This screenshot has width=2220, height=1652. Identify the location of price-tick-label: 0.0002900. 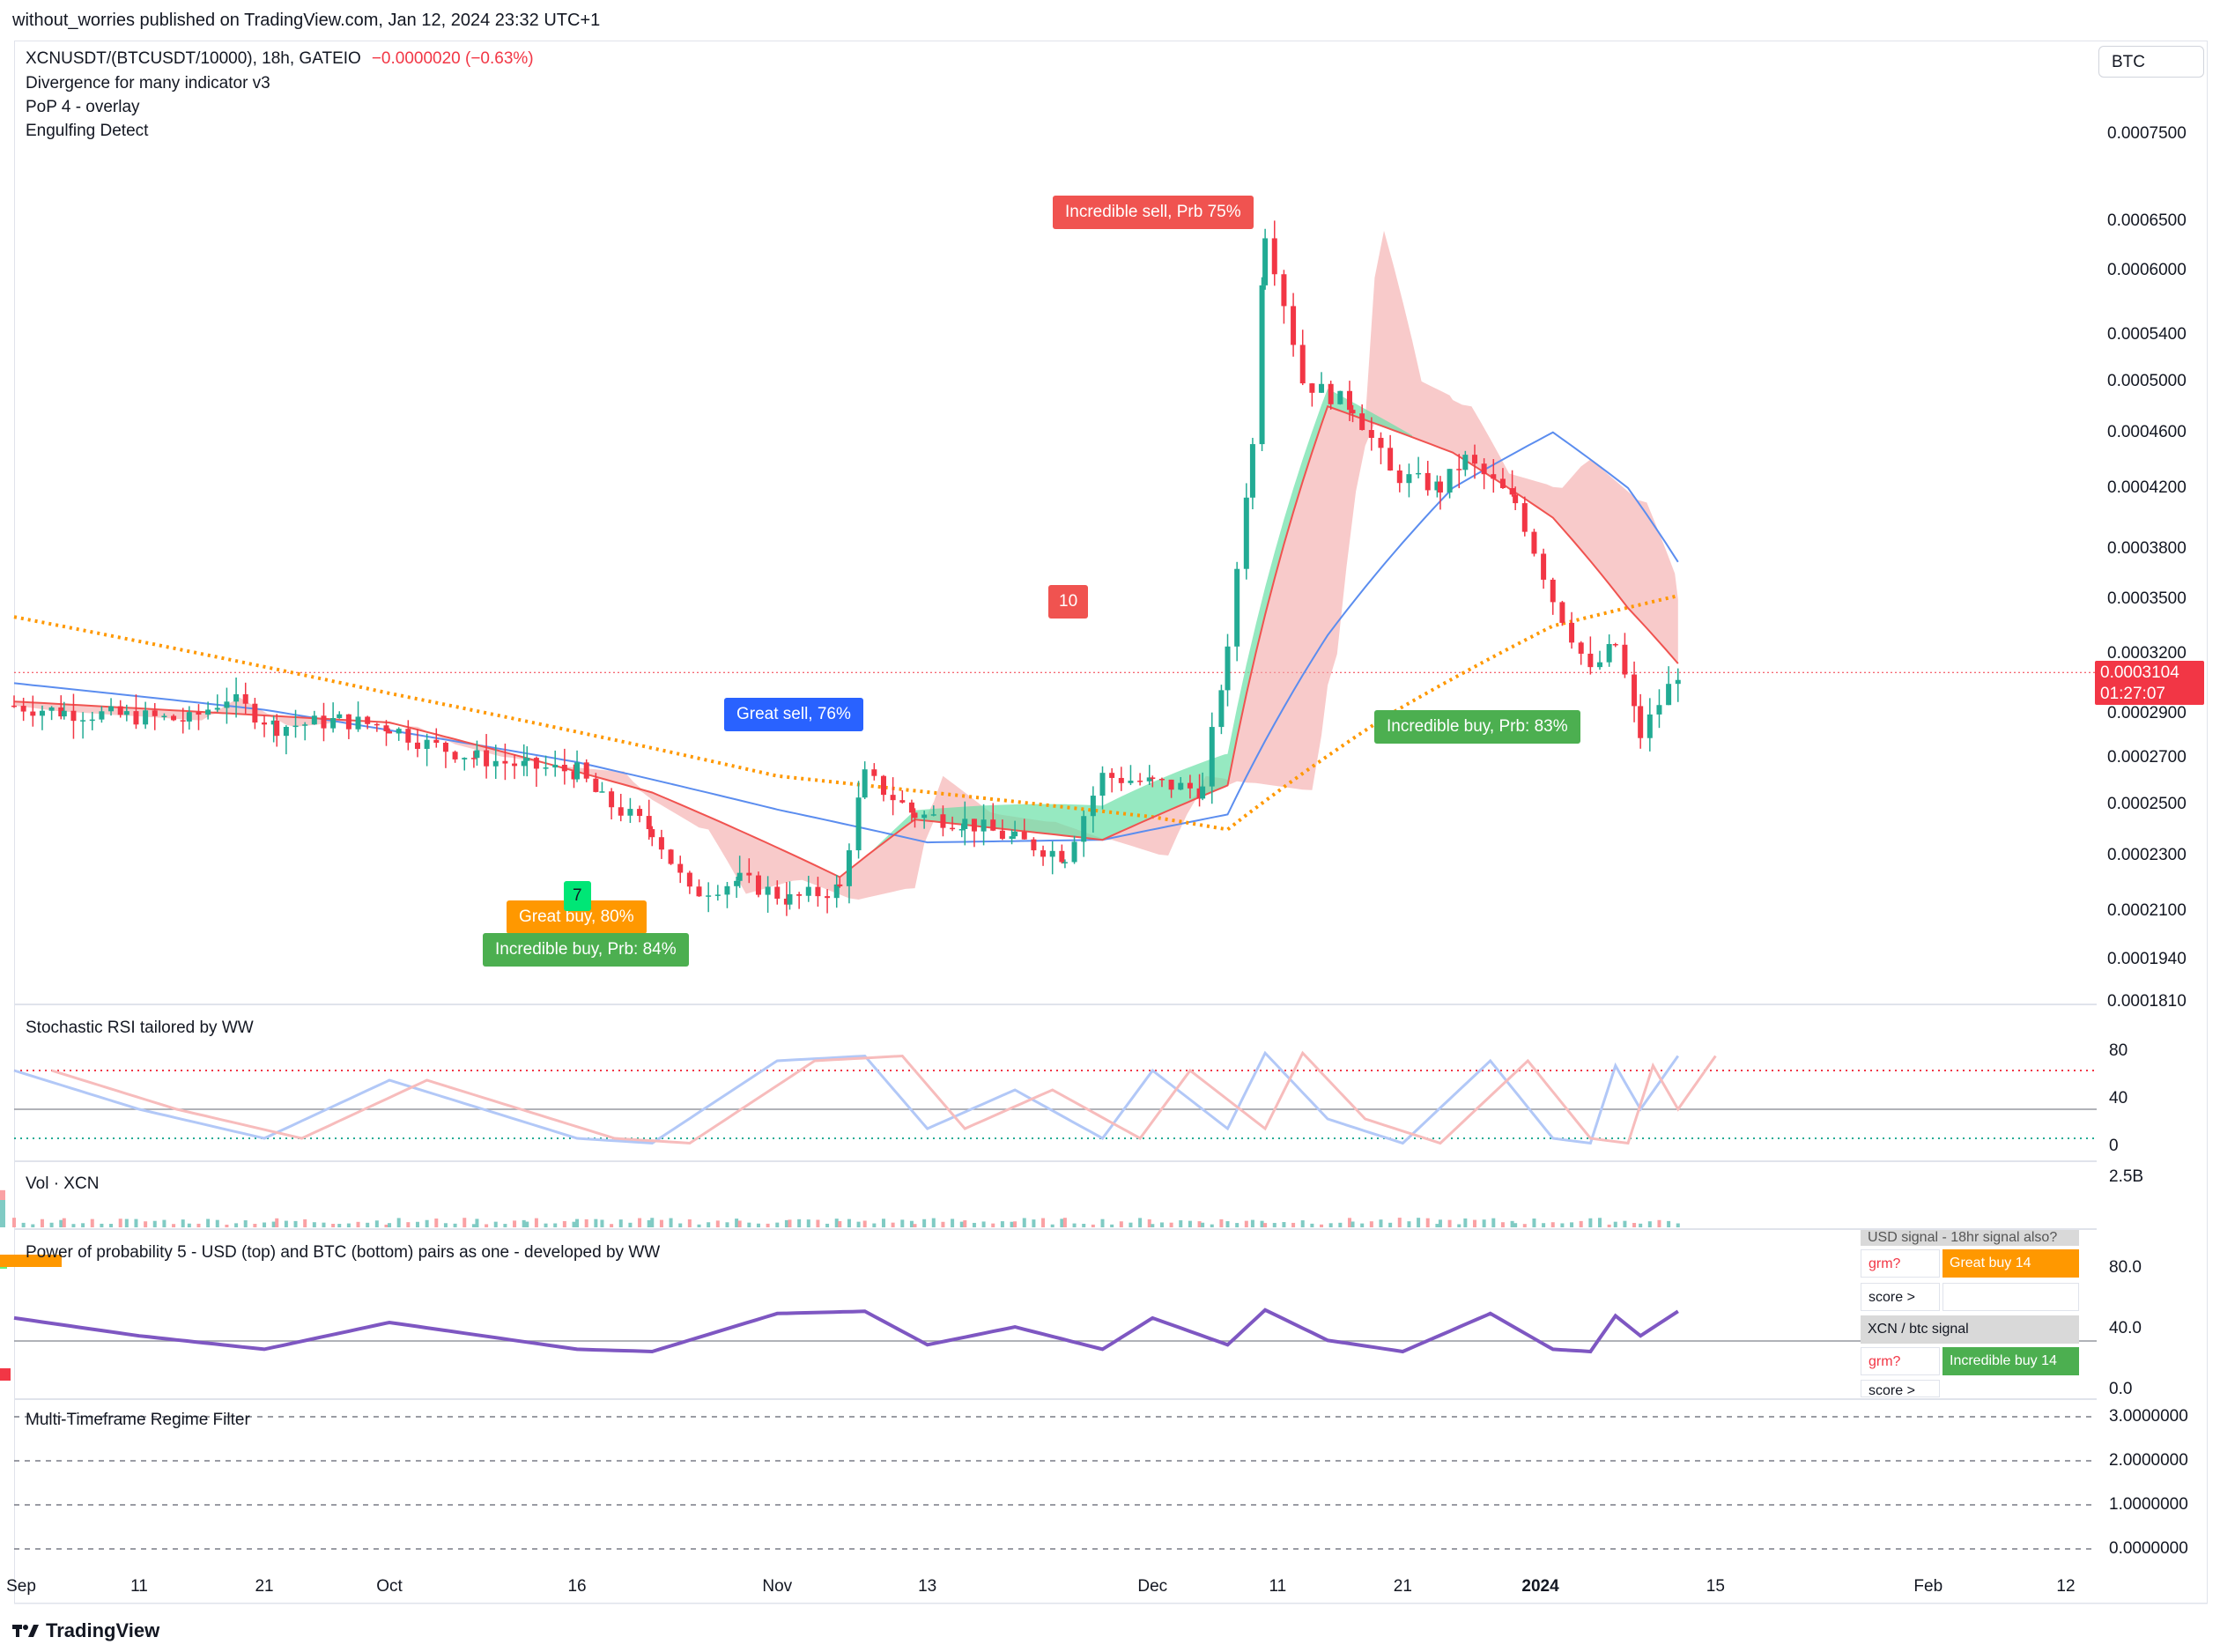
(2147, 713).